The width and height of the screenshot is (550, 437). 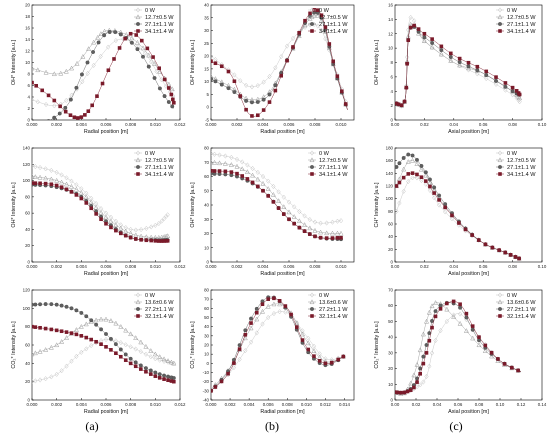 I want to click on y-tick-label: 50, so click(x=206, y=317).